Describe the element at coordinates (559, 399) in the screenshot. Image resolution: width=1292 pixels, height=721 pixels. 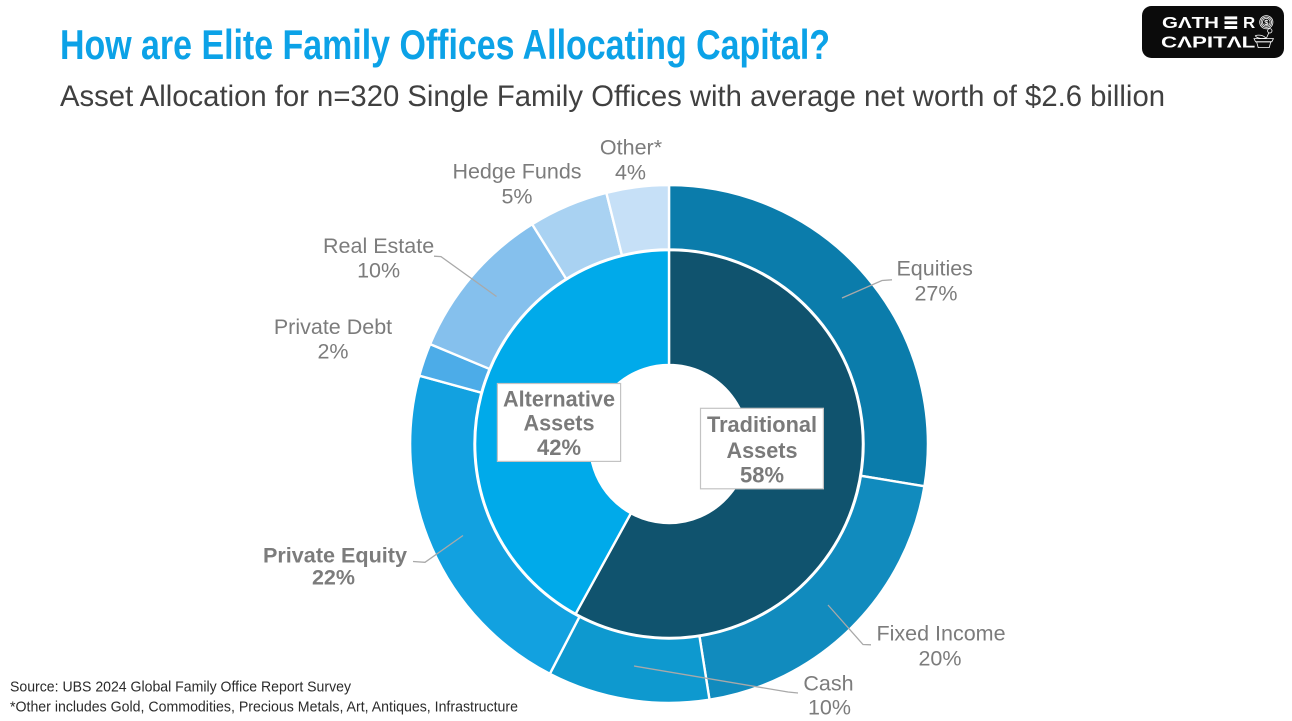
I see `svg-text: Alternative` at that location.